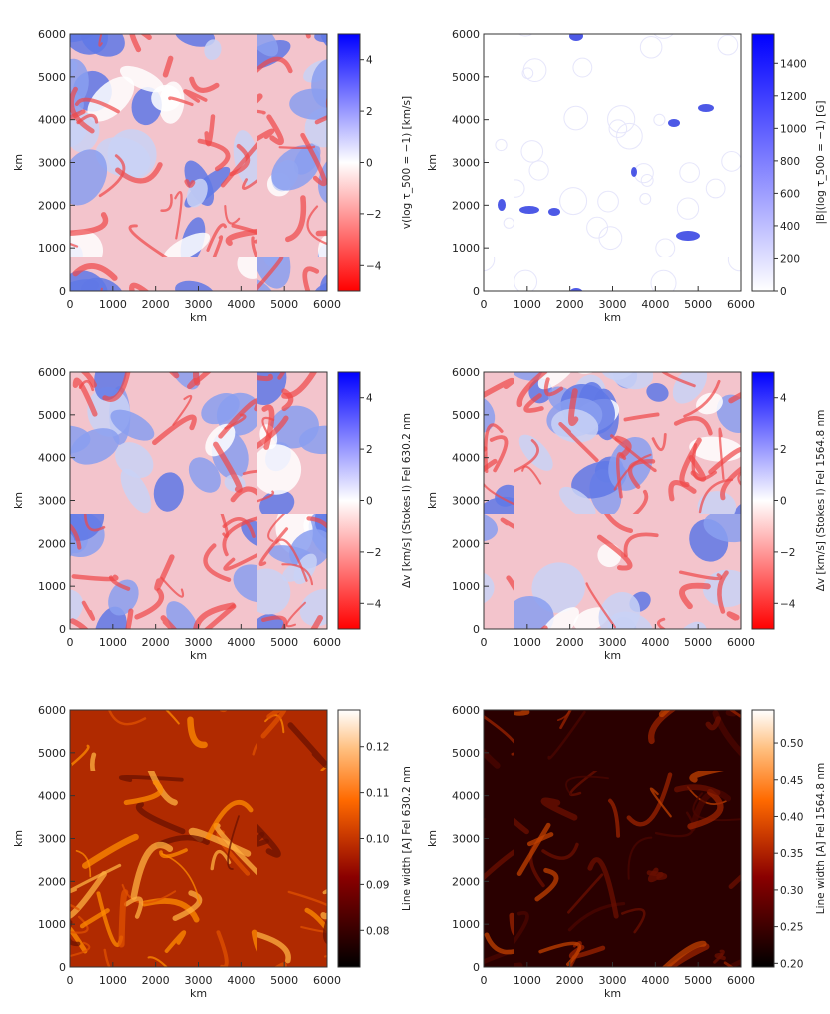 The width and height of the screenshot is (830, 1014). Describe the element at coordinates (791, 817) in the screenshot. I see `colorbar-tick-label: 0.40` at that location.